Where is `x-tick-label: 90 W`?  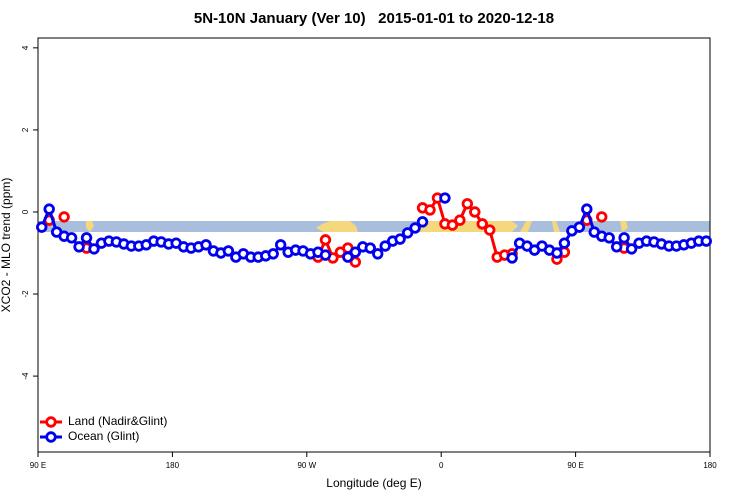 x-tick-label: 90 W is located at coordinates (306, 465).